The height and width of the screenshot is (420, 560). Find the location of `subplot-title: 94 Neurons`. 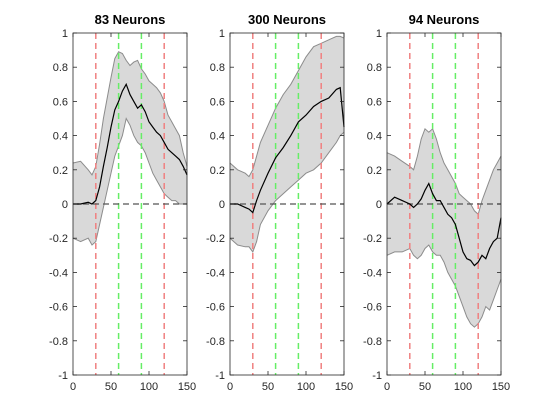

subplot-title: 94 Neurons is located at coordinates (444, 19).